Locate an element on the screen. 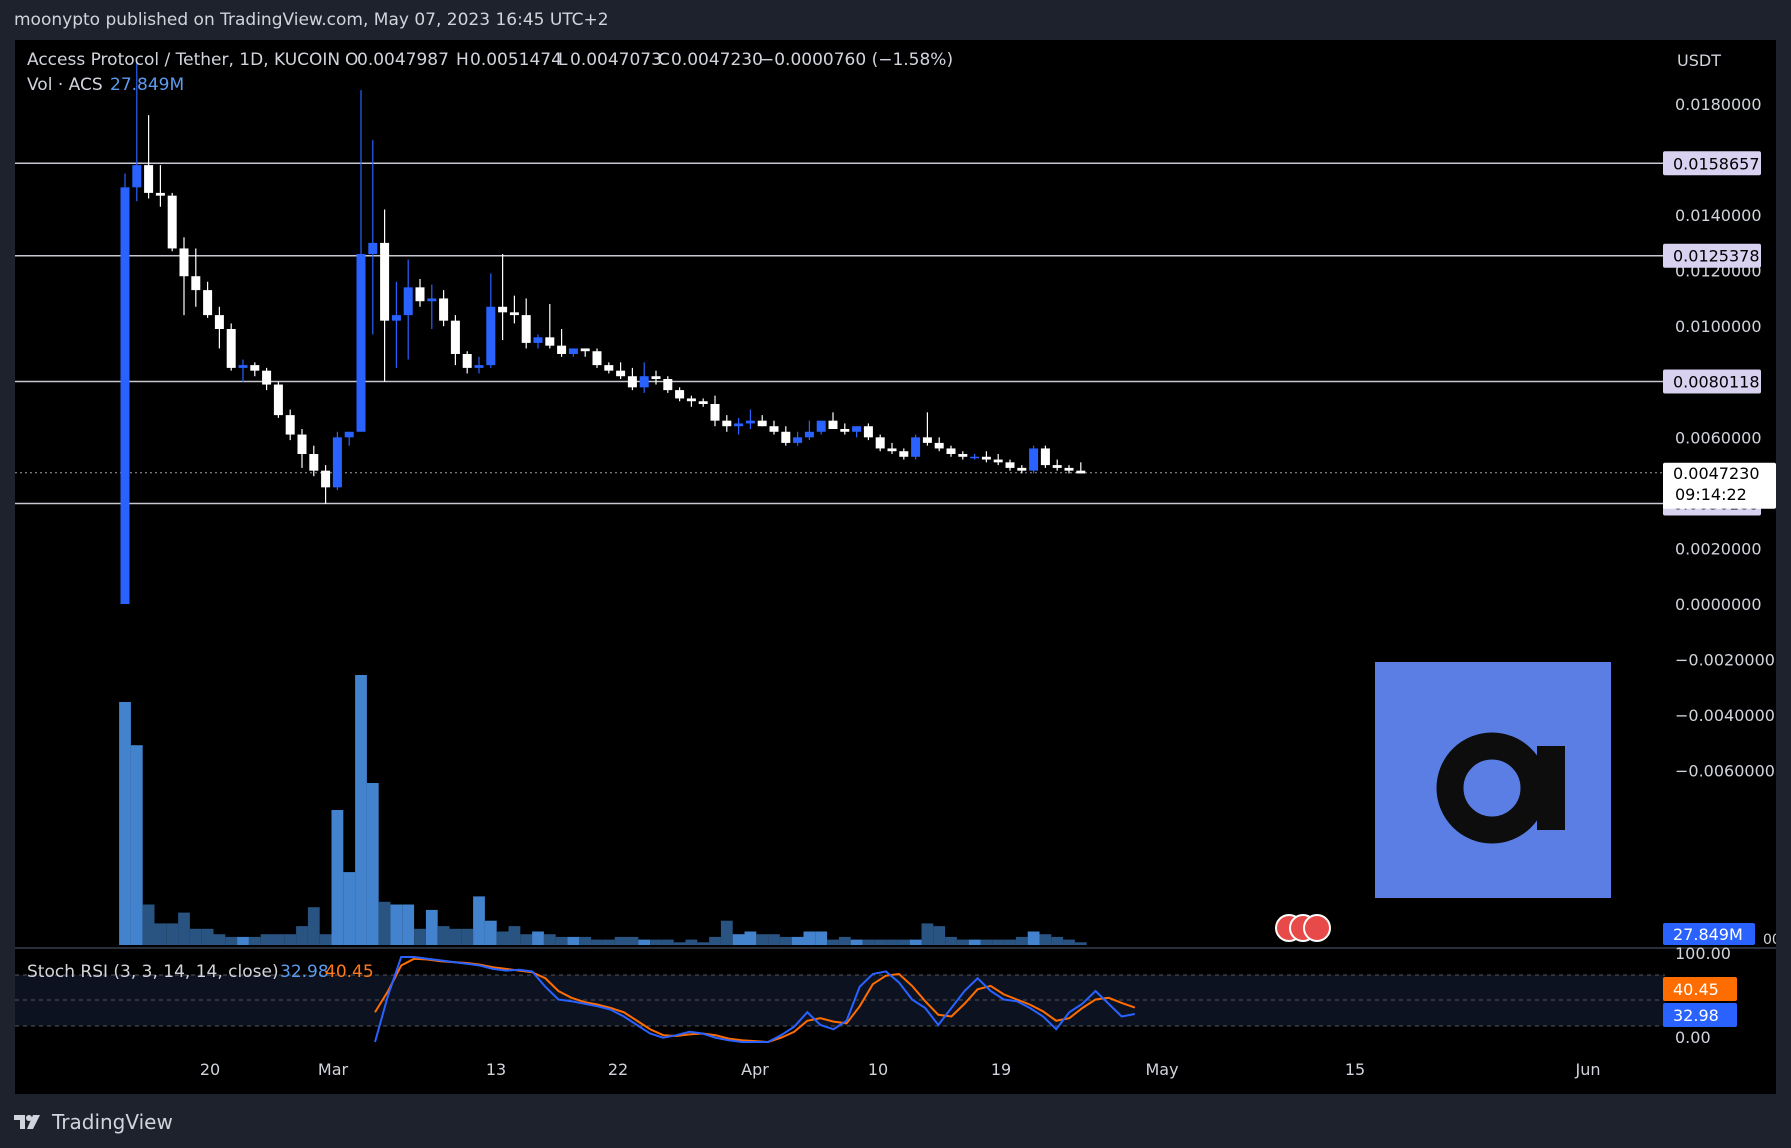 The image size is (1791, 1148). stoch-title: Stoch RSI (3, 3, 14, 14, close) is located at coordinates (153, 972).